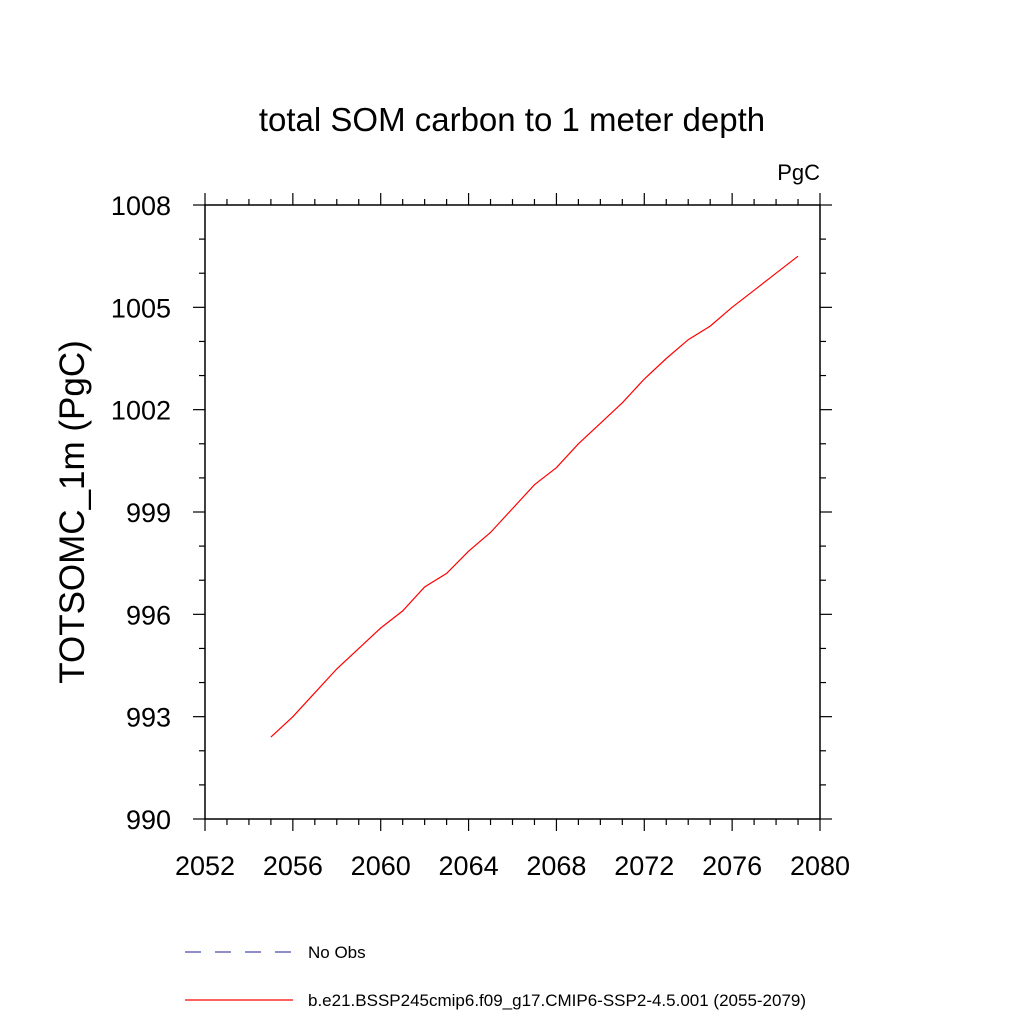 The image size is (1024, 1024). I want to click on y-tick-label: 993, so click(148, 718).